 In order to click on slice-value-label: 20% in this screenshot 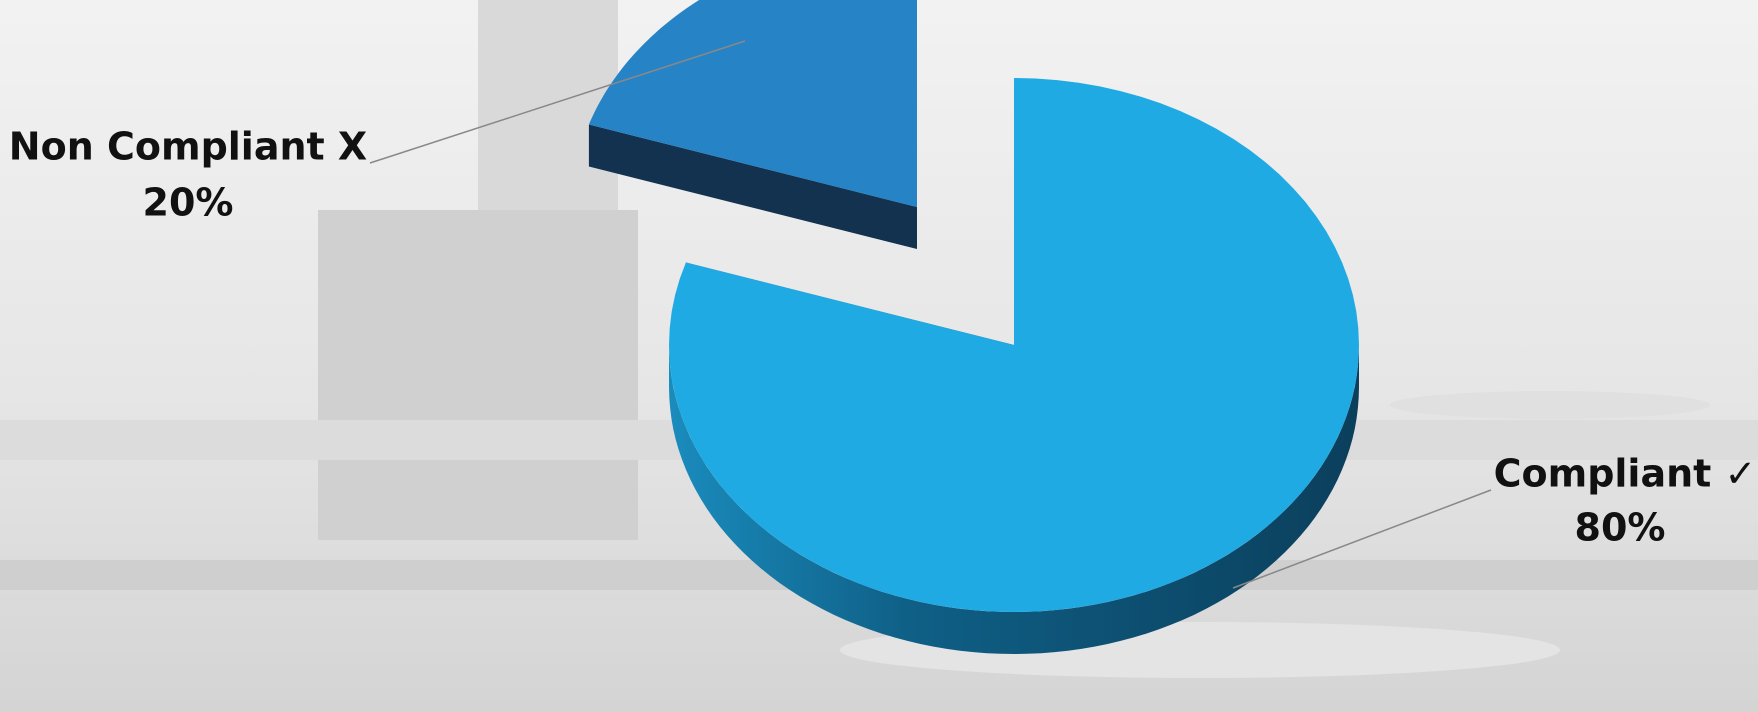, I will do `click(188, 203)`.